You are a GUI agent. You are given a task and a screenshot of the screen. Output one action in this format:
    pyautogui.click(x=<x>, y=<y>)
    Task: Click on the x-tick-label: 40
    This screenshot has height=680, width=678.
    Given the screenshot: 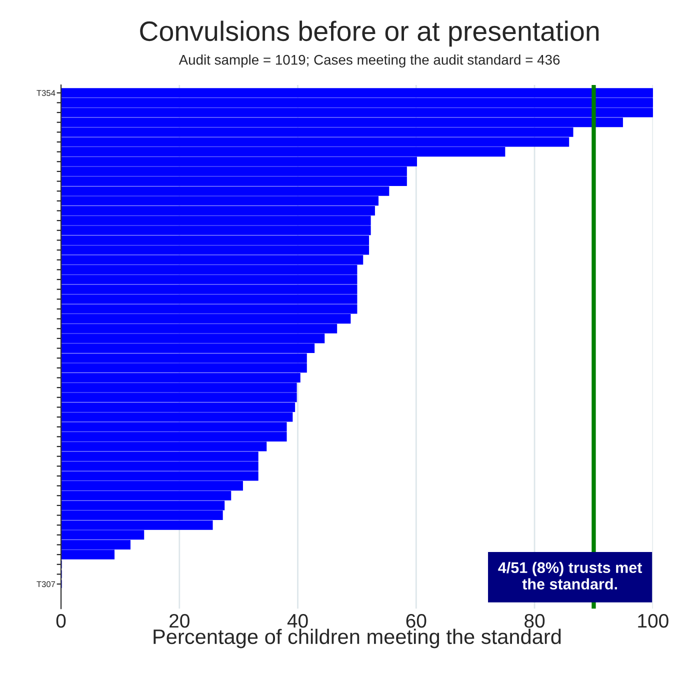 What is the action you would take?
    pyautogui.click(x=297, y=621)
    